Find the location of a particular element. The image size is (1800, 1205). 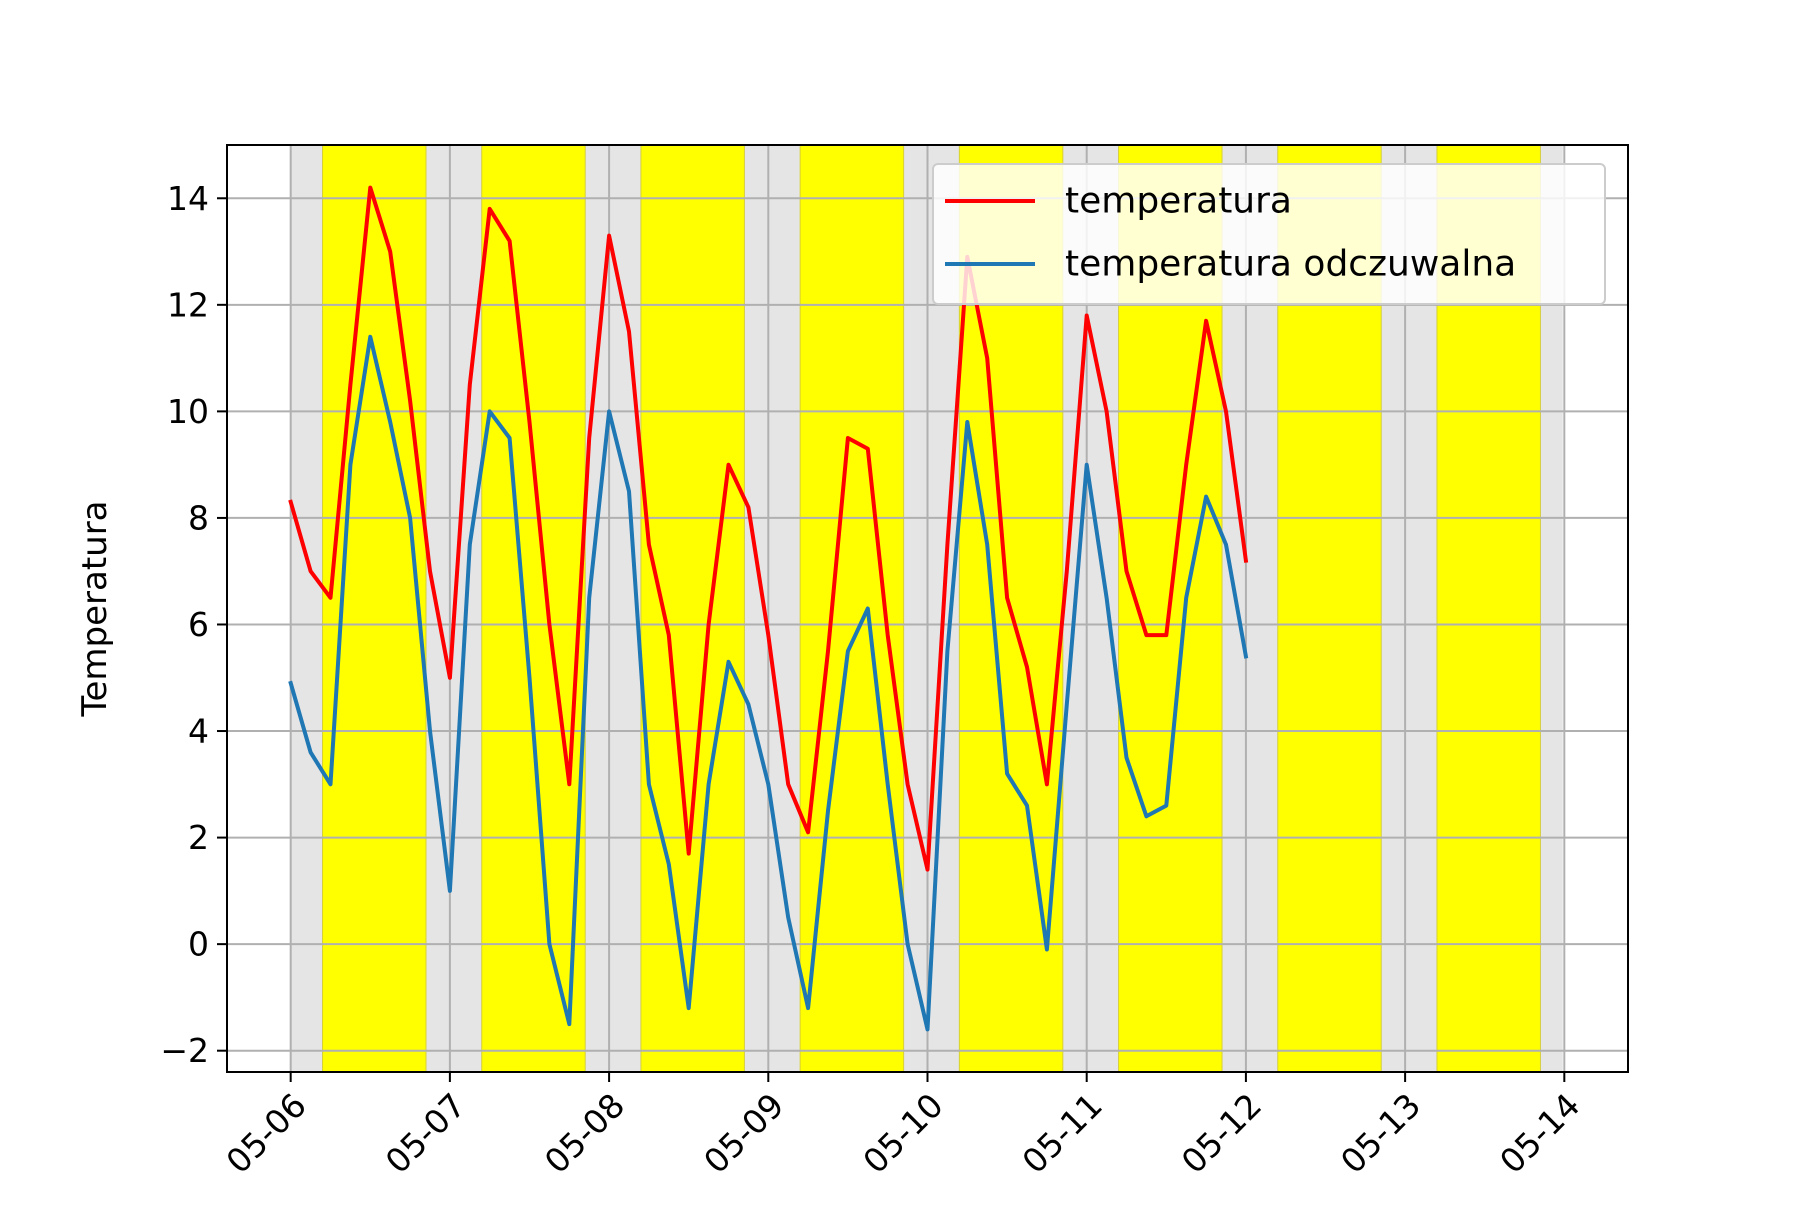

x-tick-label: 05-11 is located at coordinates (1062, 1133).